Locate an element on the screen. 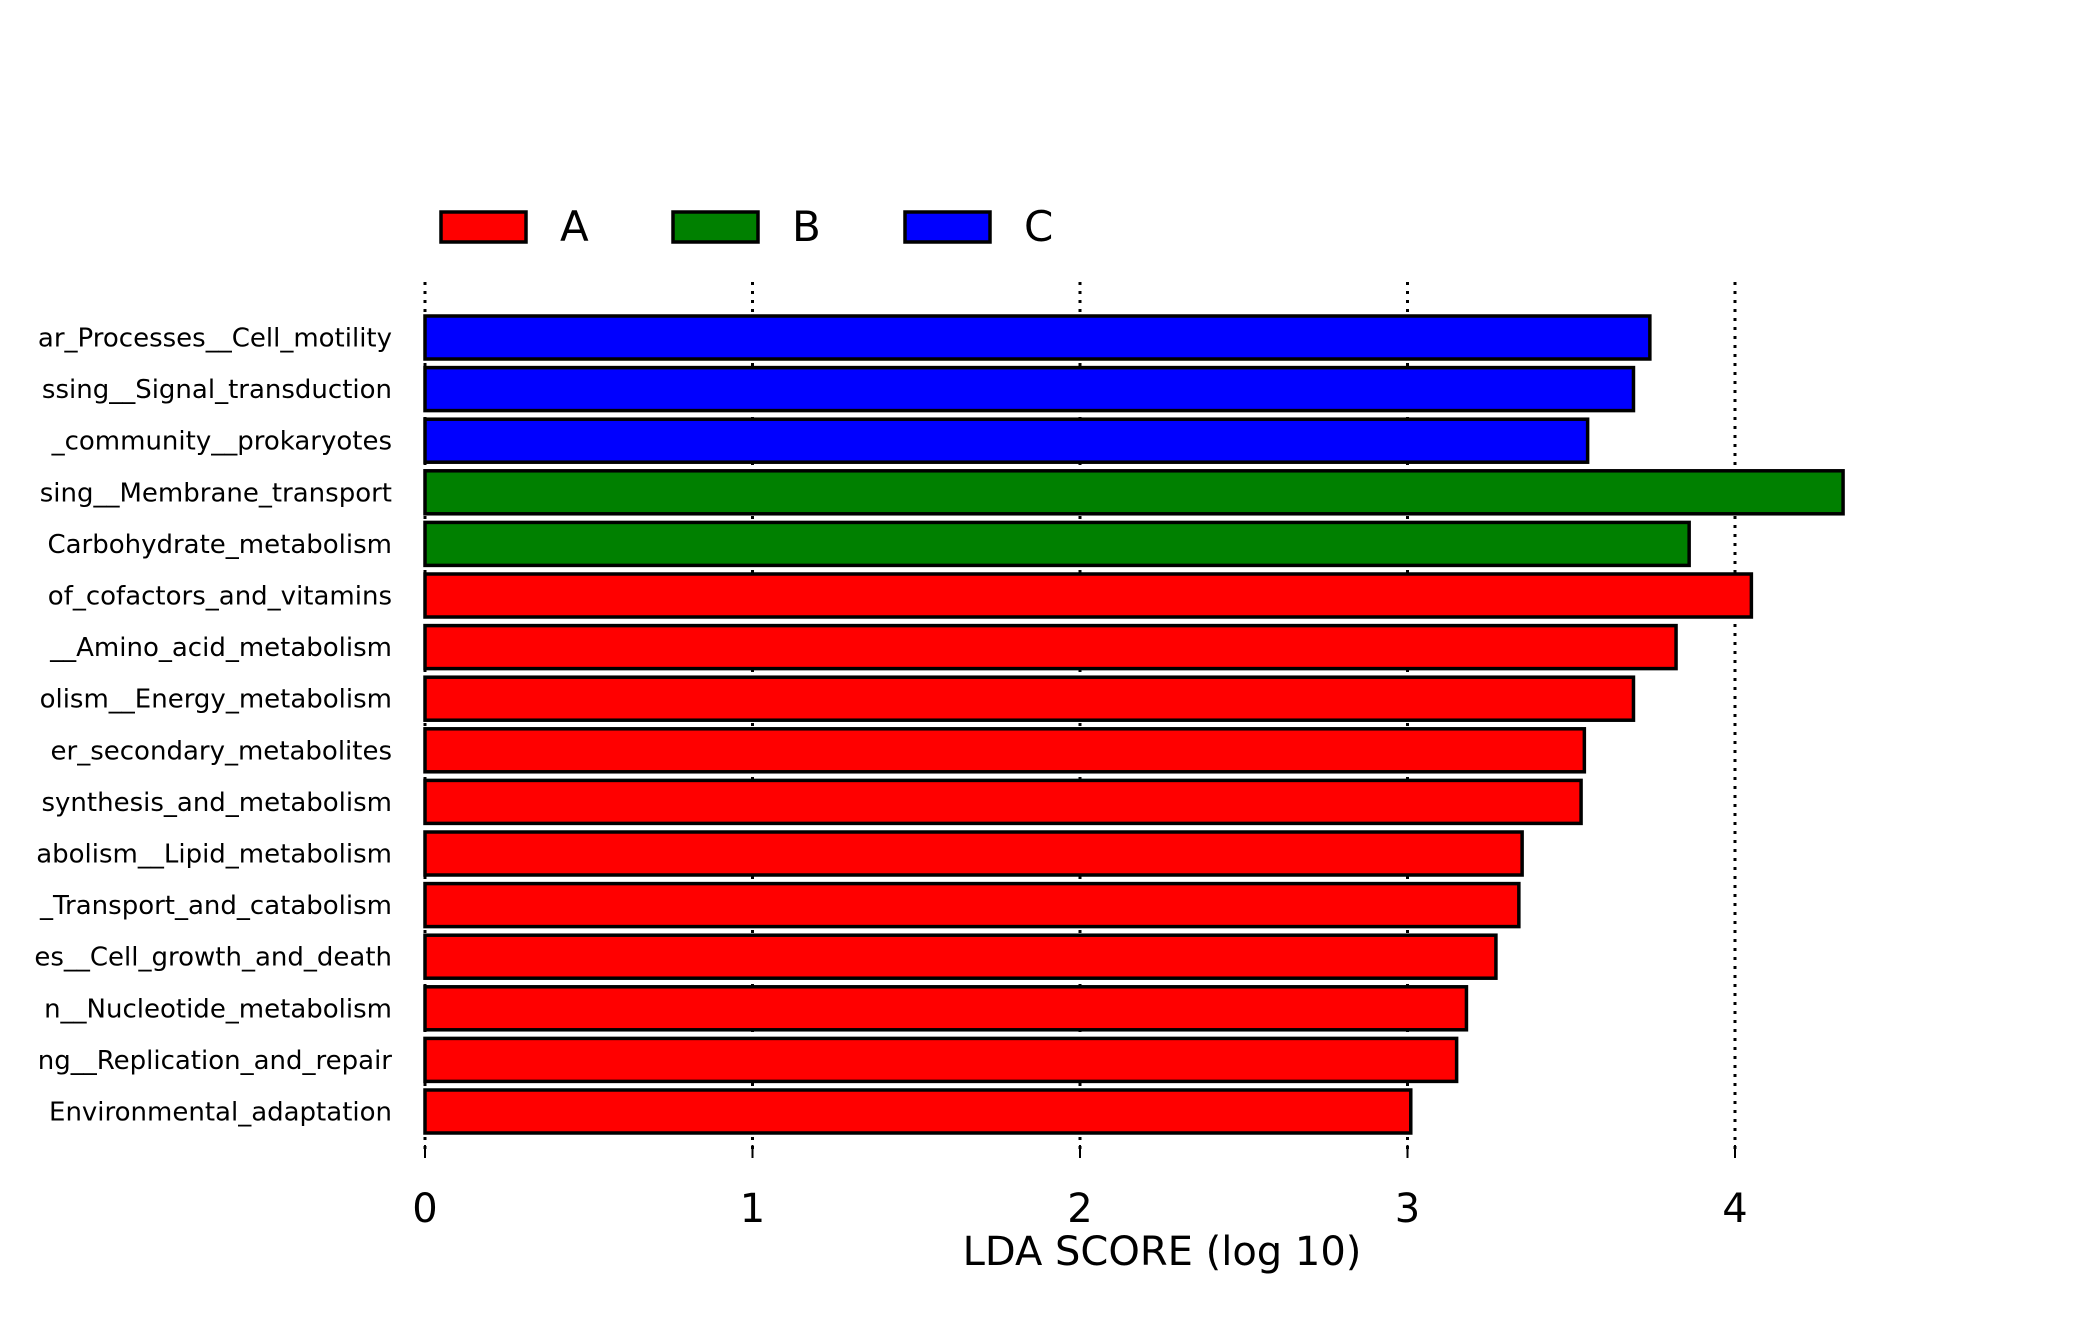  legend-swatch-B is located at coordinates (715, 227).